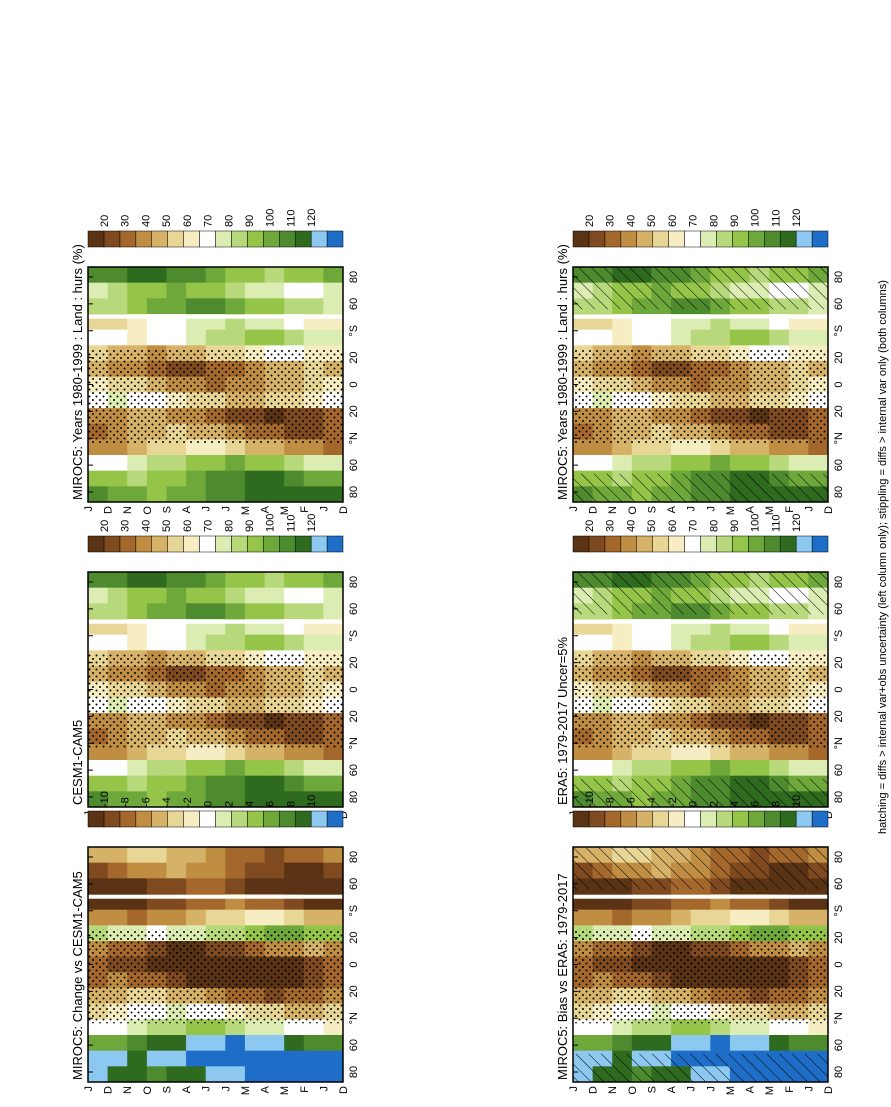 The image size is (891, 1107). Describe the element at coordinates (354, 384) in the screenshot. I see `y-tick-label: 0` at that location.